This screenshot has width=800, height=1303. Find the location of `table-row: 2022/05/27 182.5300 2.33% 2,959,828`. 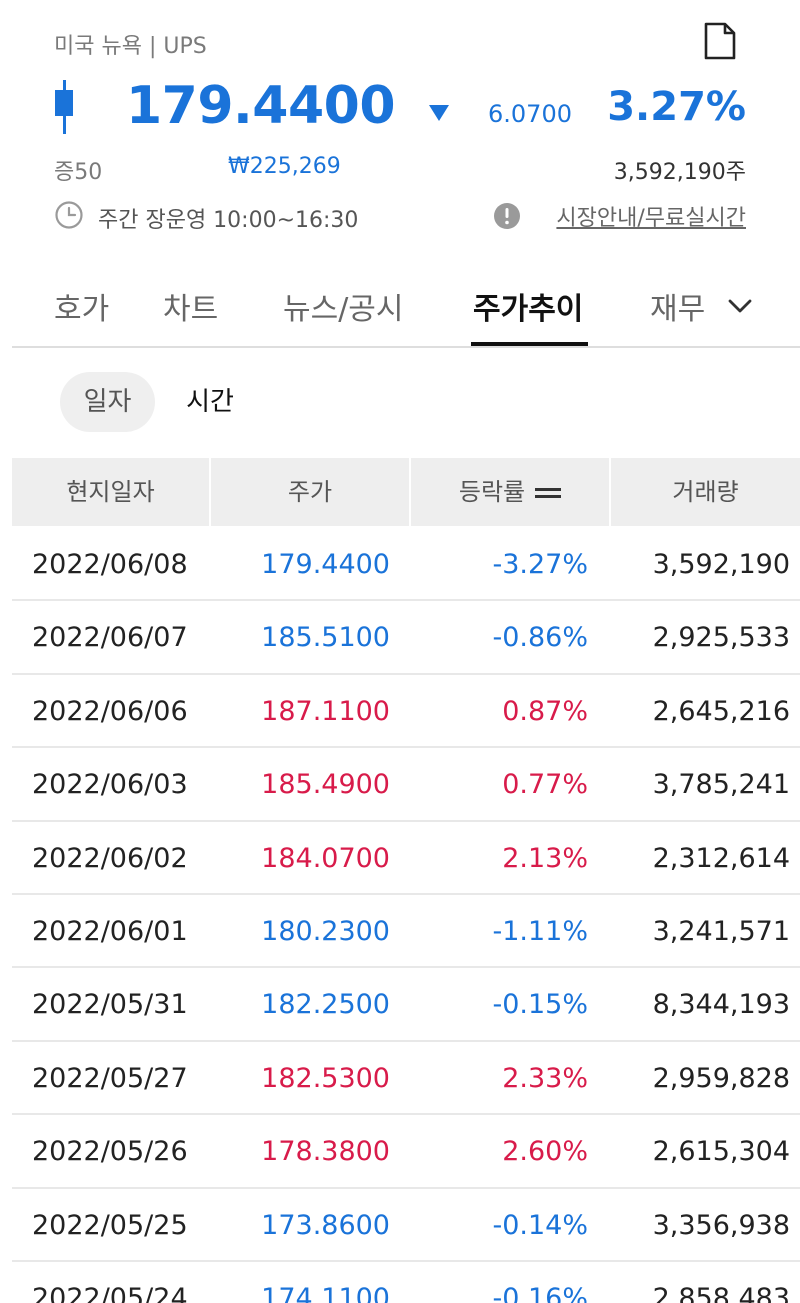

table-row: 2022/05/27 182.5300 2.33% 2,959,828 is located at coordinates (406, 1079).